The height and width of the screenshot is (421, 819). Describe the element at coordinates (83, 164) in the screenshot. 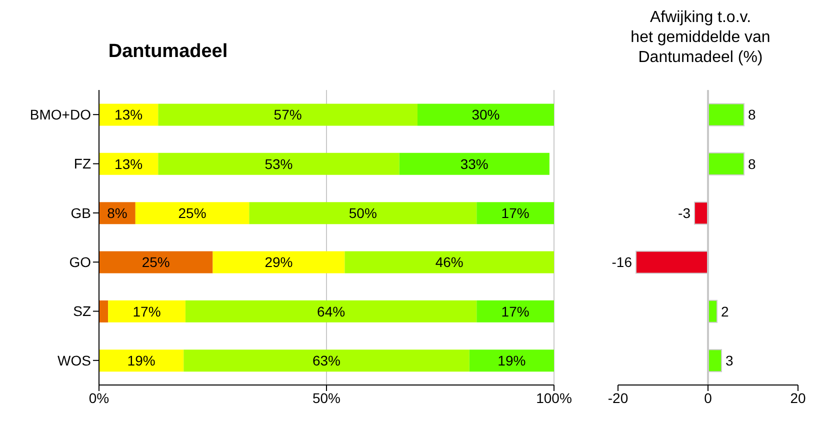

I see `y-tick-label: FZ` at that location.